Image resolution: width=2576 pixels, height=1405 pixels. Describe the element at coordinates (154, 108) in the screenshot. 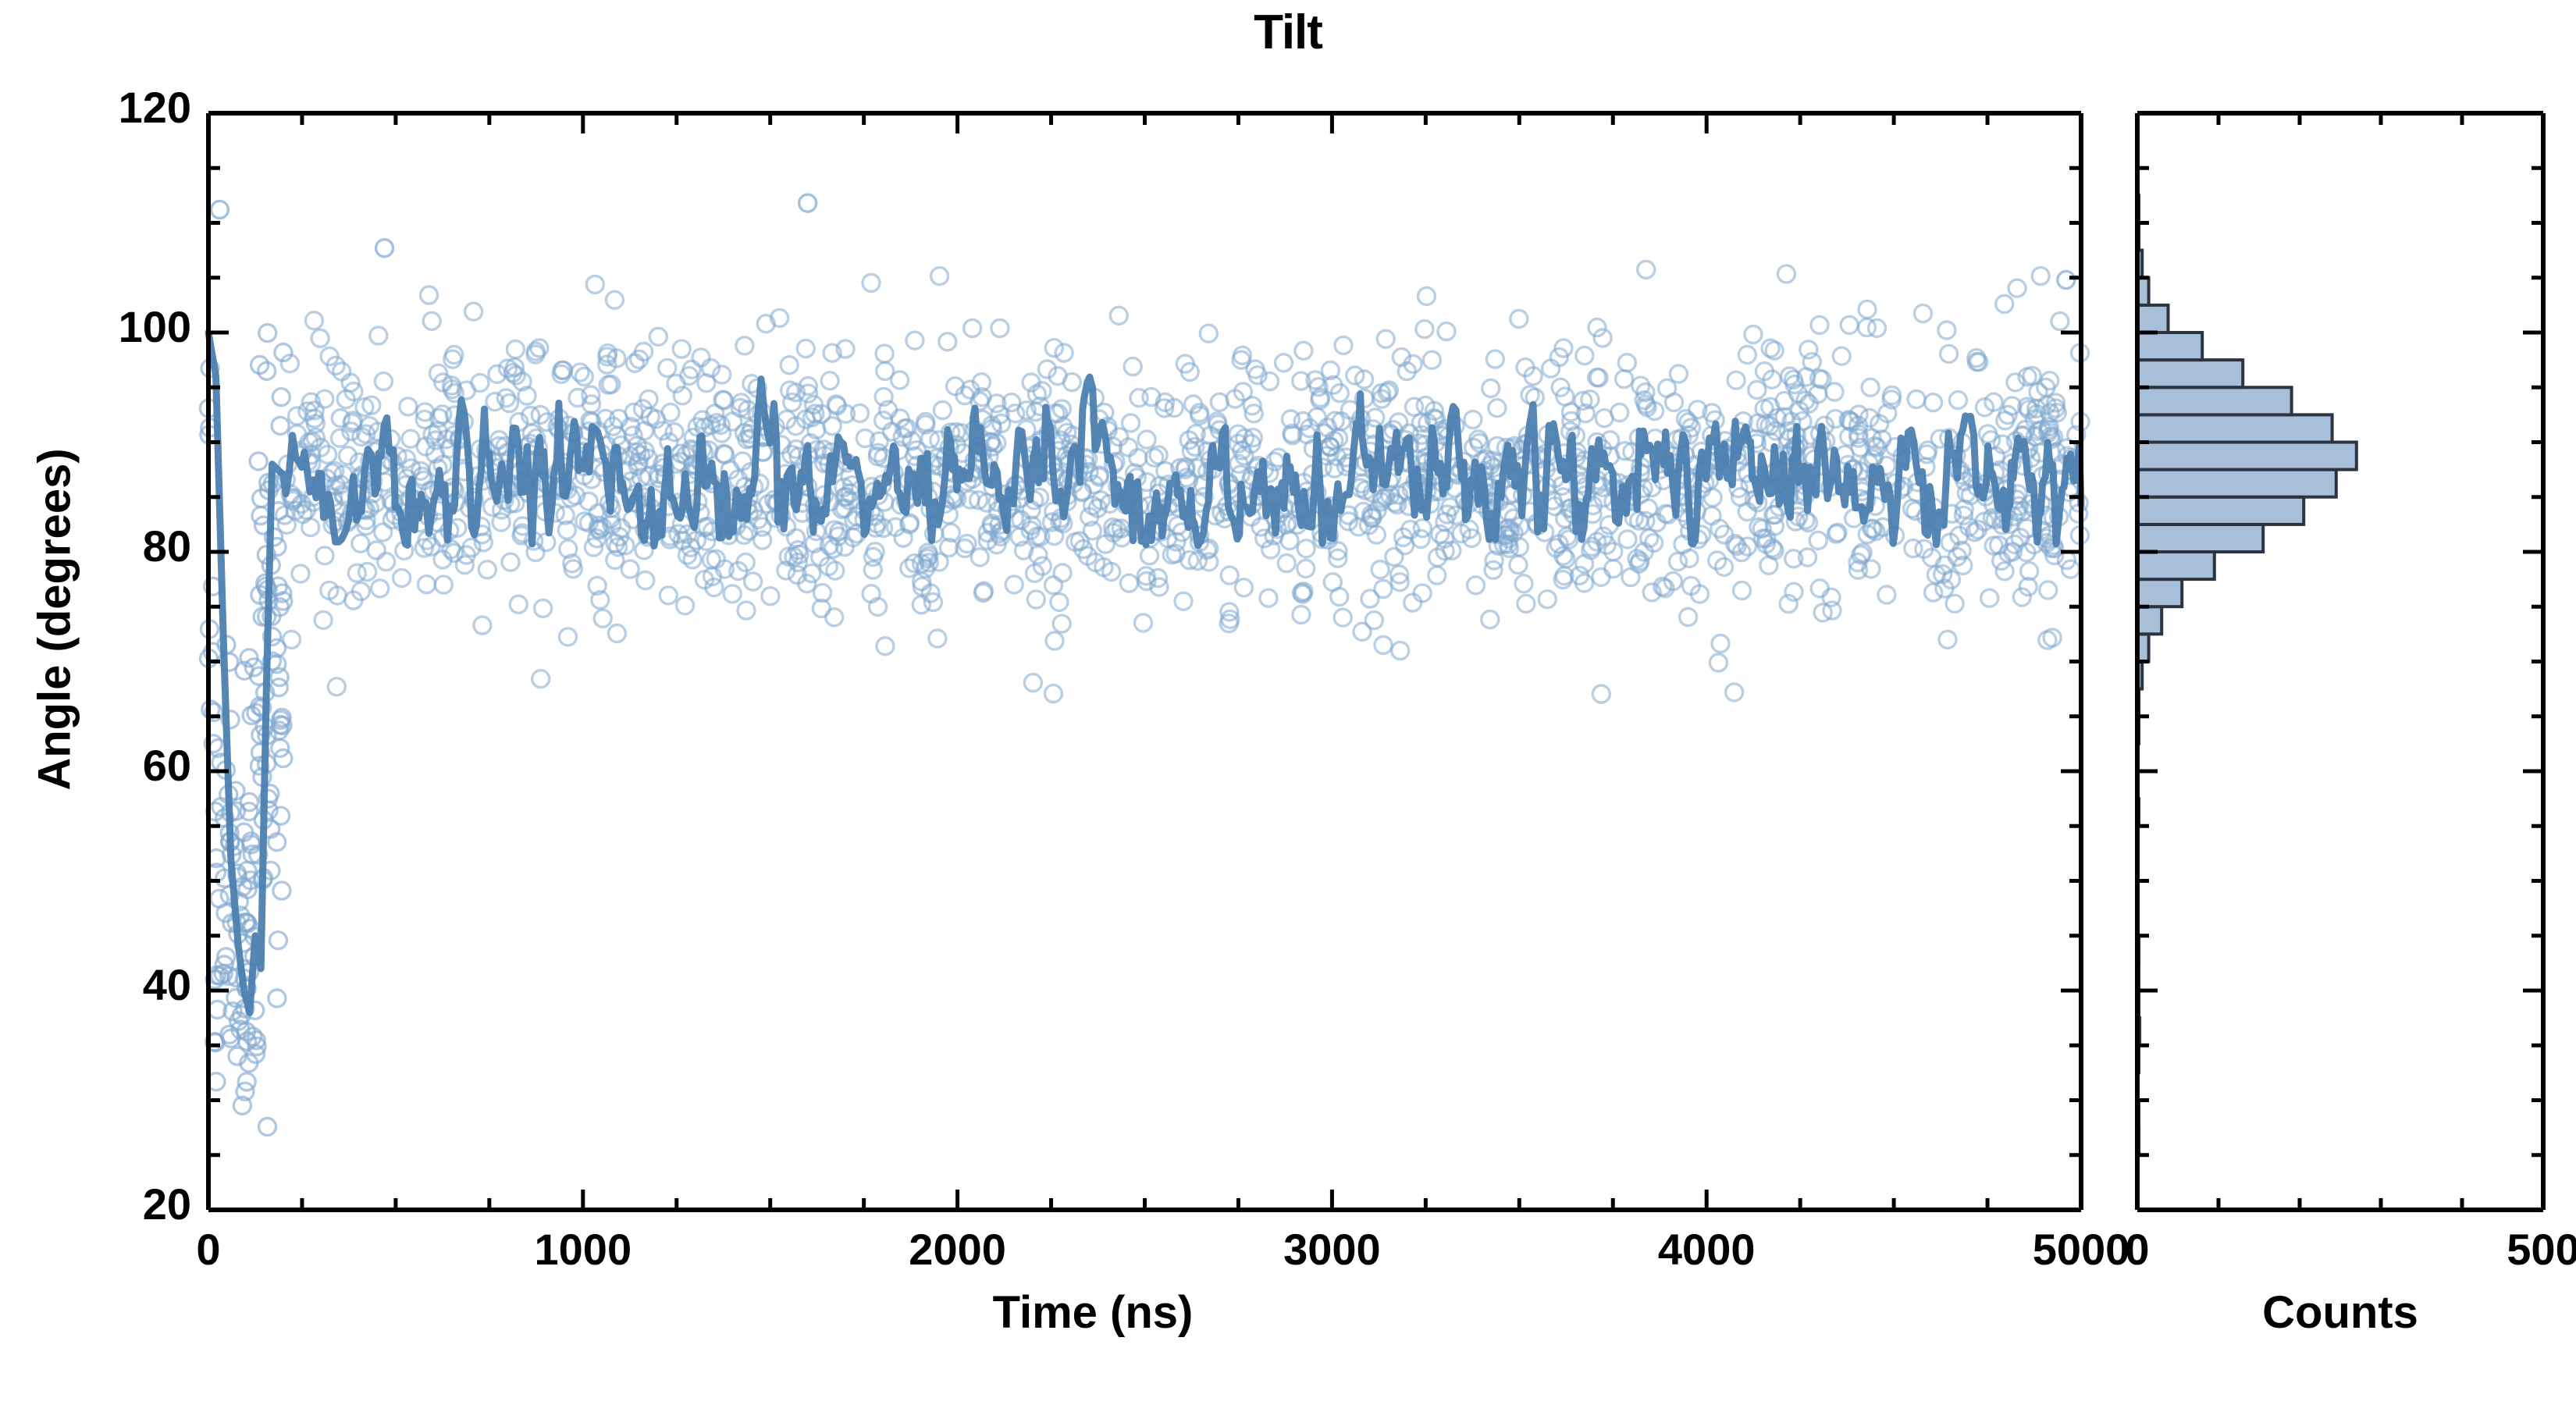

I see `main-y-tick-label-120: 120` at that location.